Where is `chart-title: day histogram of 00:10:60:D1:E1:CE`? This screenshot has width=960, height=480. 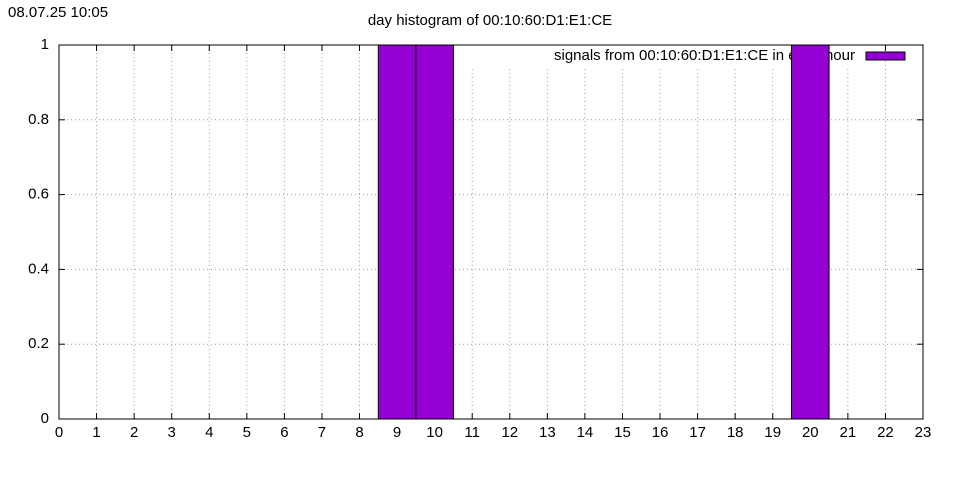 chart-title: day histogram of 00:10:60:D1:E1:CE is located at coordinates (490, 20).